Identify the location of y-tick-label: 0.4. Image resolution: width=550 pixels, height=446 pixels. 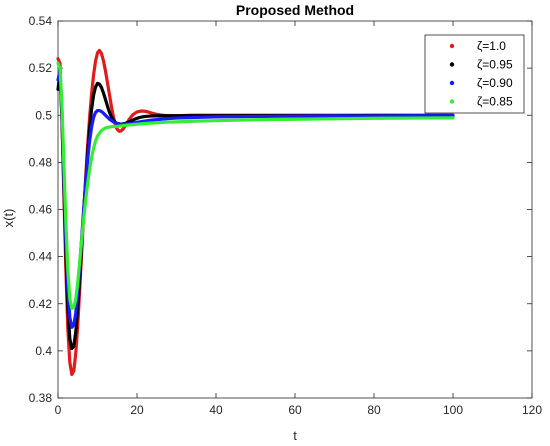
(43, 351).